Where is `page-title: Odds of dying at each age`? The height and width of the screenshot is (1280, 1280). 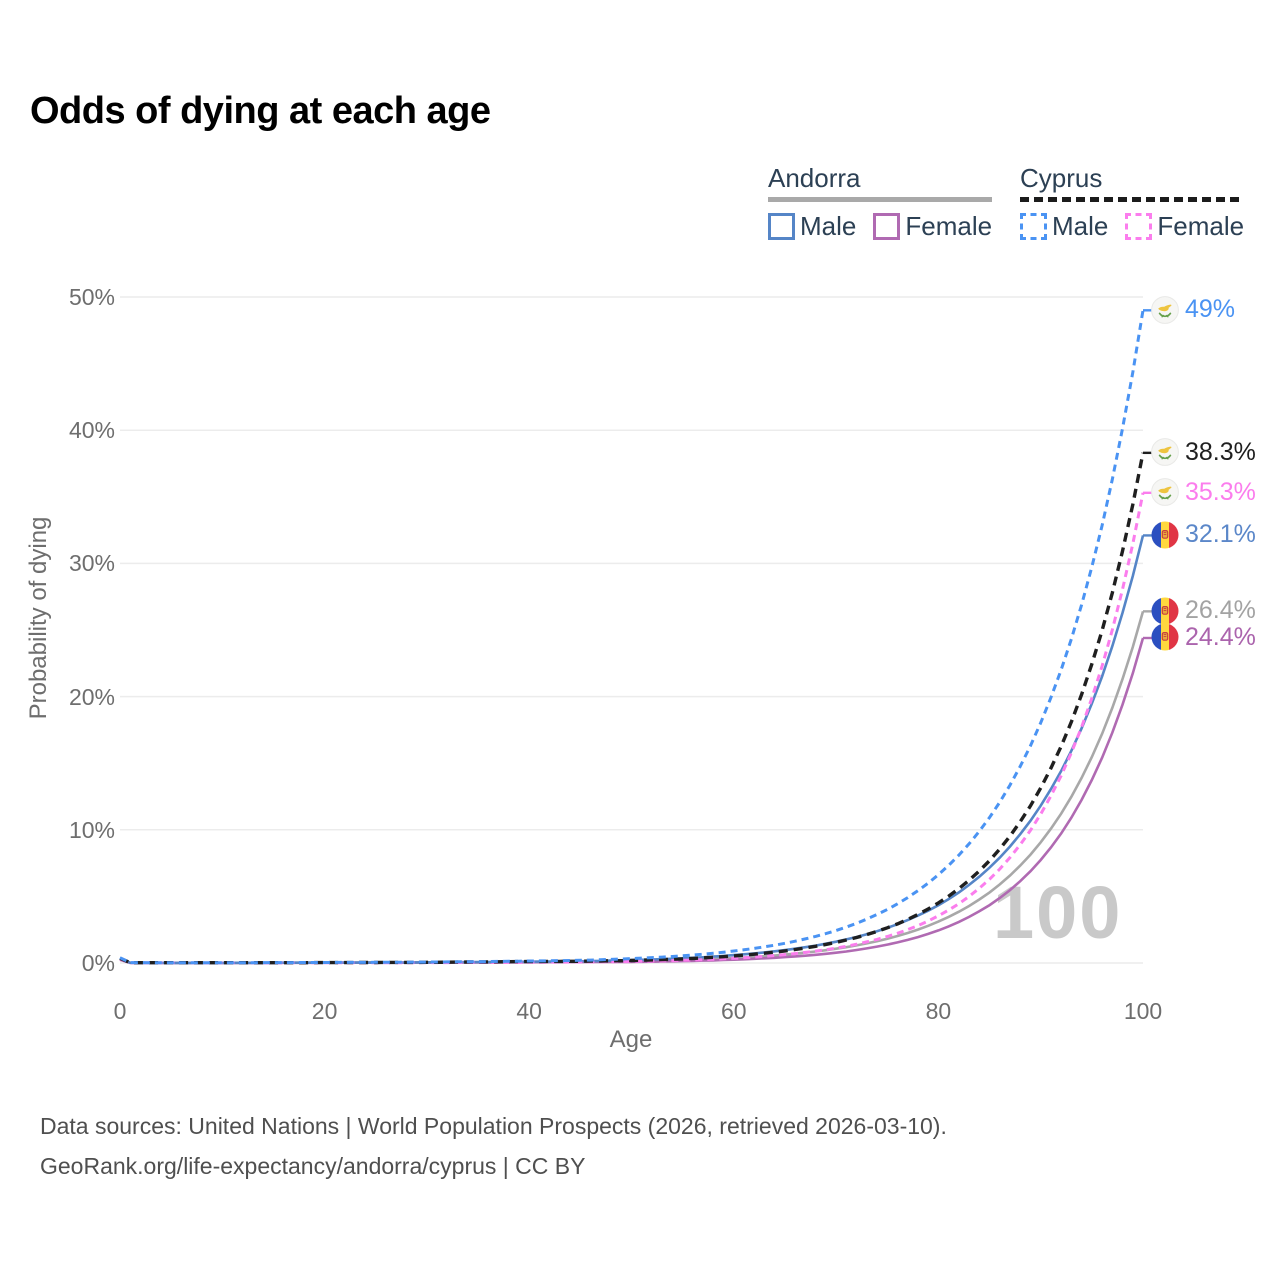 page-title: Odds of dying at each age is located at coordinates (260, 111).